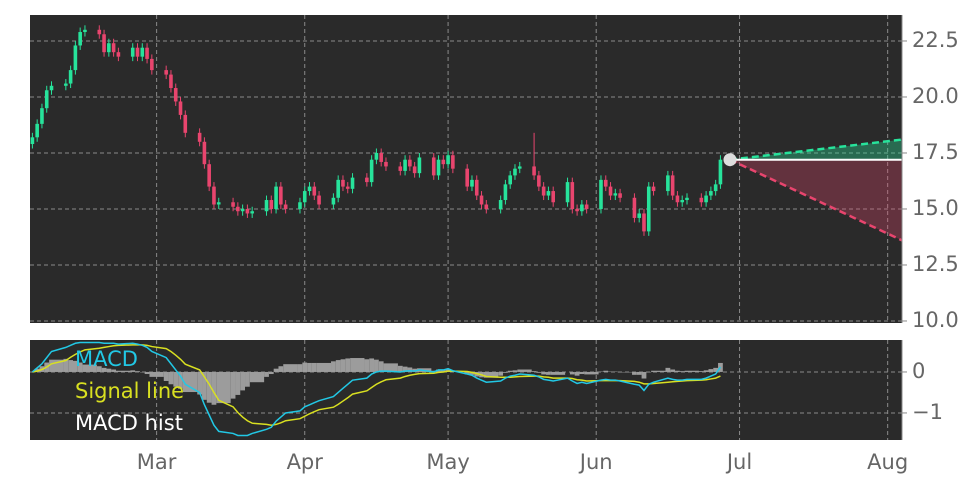 The image size is (972, 486). What do you see at coordinates (730, 160) in the screenshot?
I see `last-price-marker` at bounding box center [730, 160].